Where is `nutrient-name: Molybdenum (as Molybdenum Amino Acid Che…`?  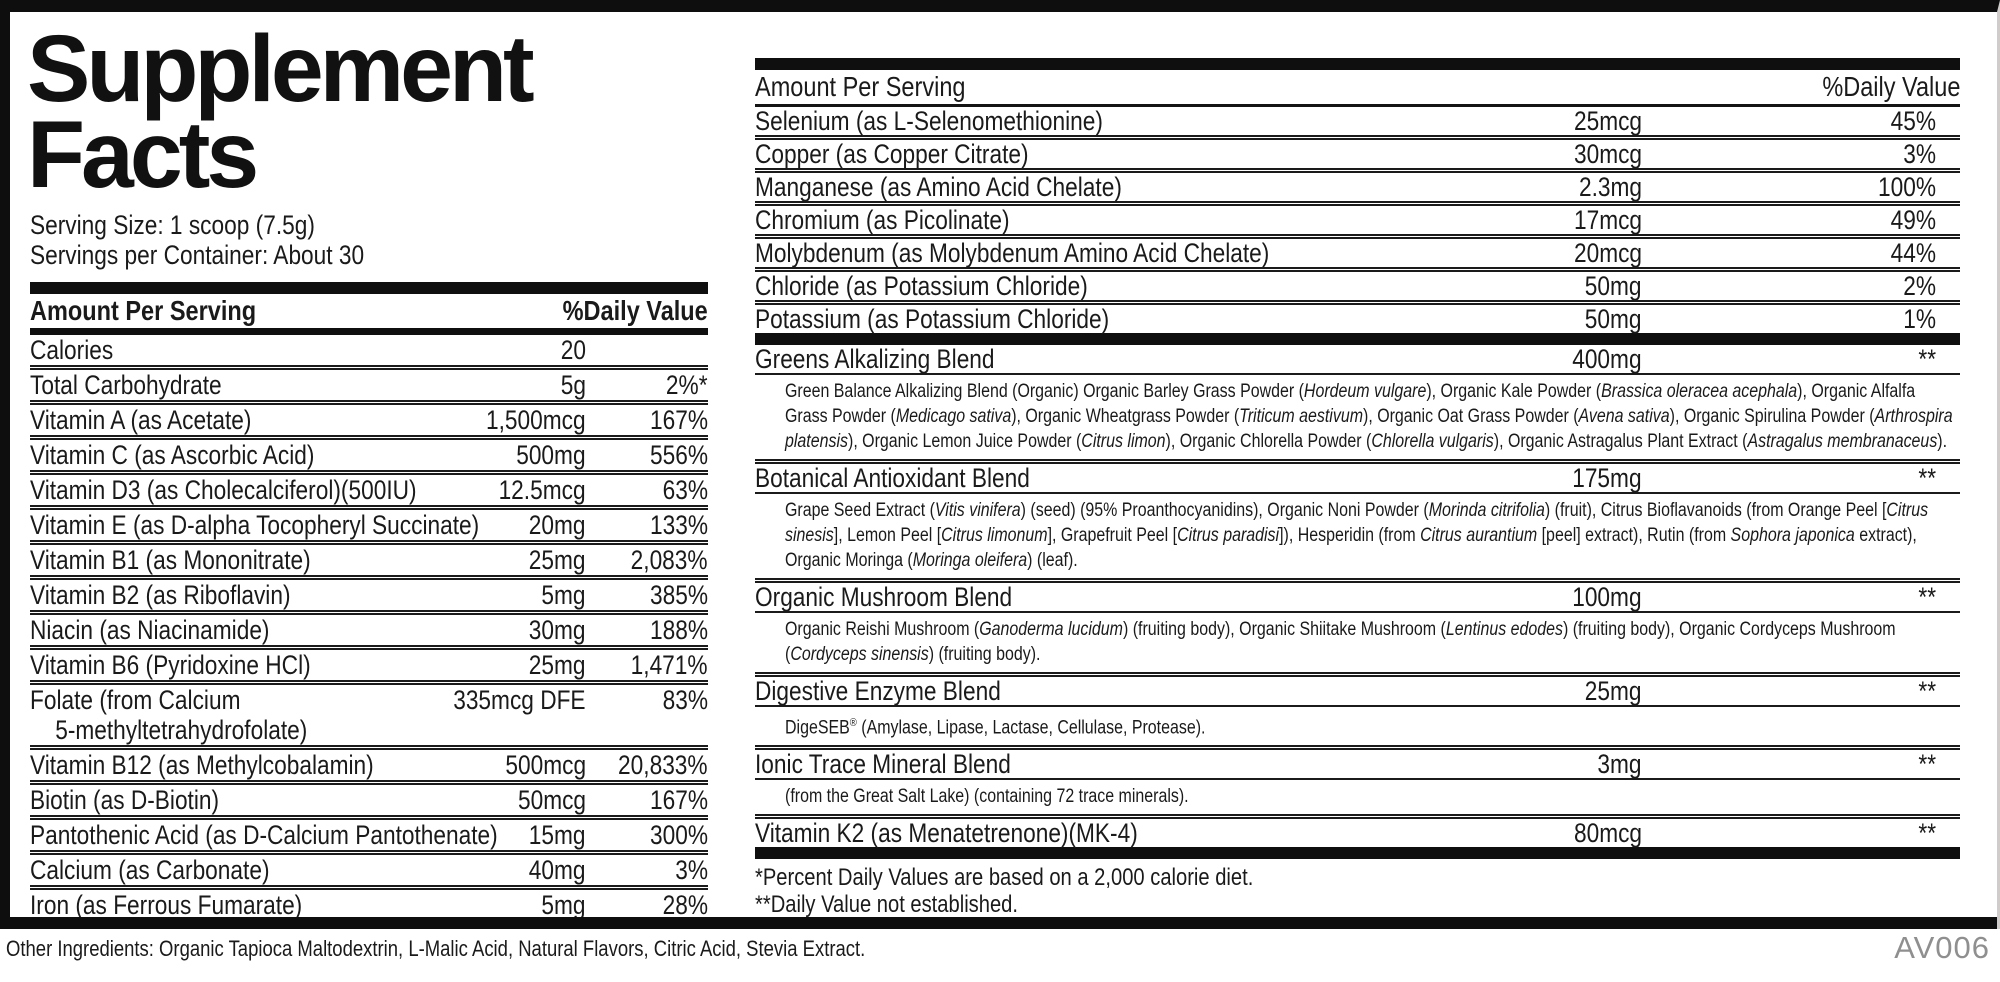
nutrient-name: Molybdenum (as Molybdenum Amino Acid Che… is located at coordinates (1012, 253).